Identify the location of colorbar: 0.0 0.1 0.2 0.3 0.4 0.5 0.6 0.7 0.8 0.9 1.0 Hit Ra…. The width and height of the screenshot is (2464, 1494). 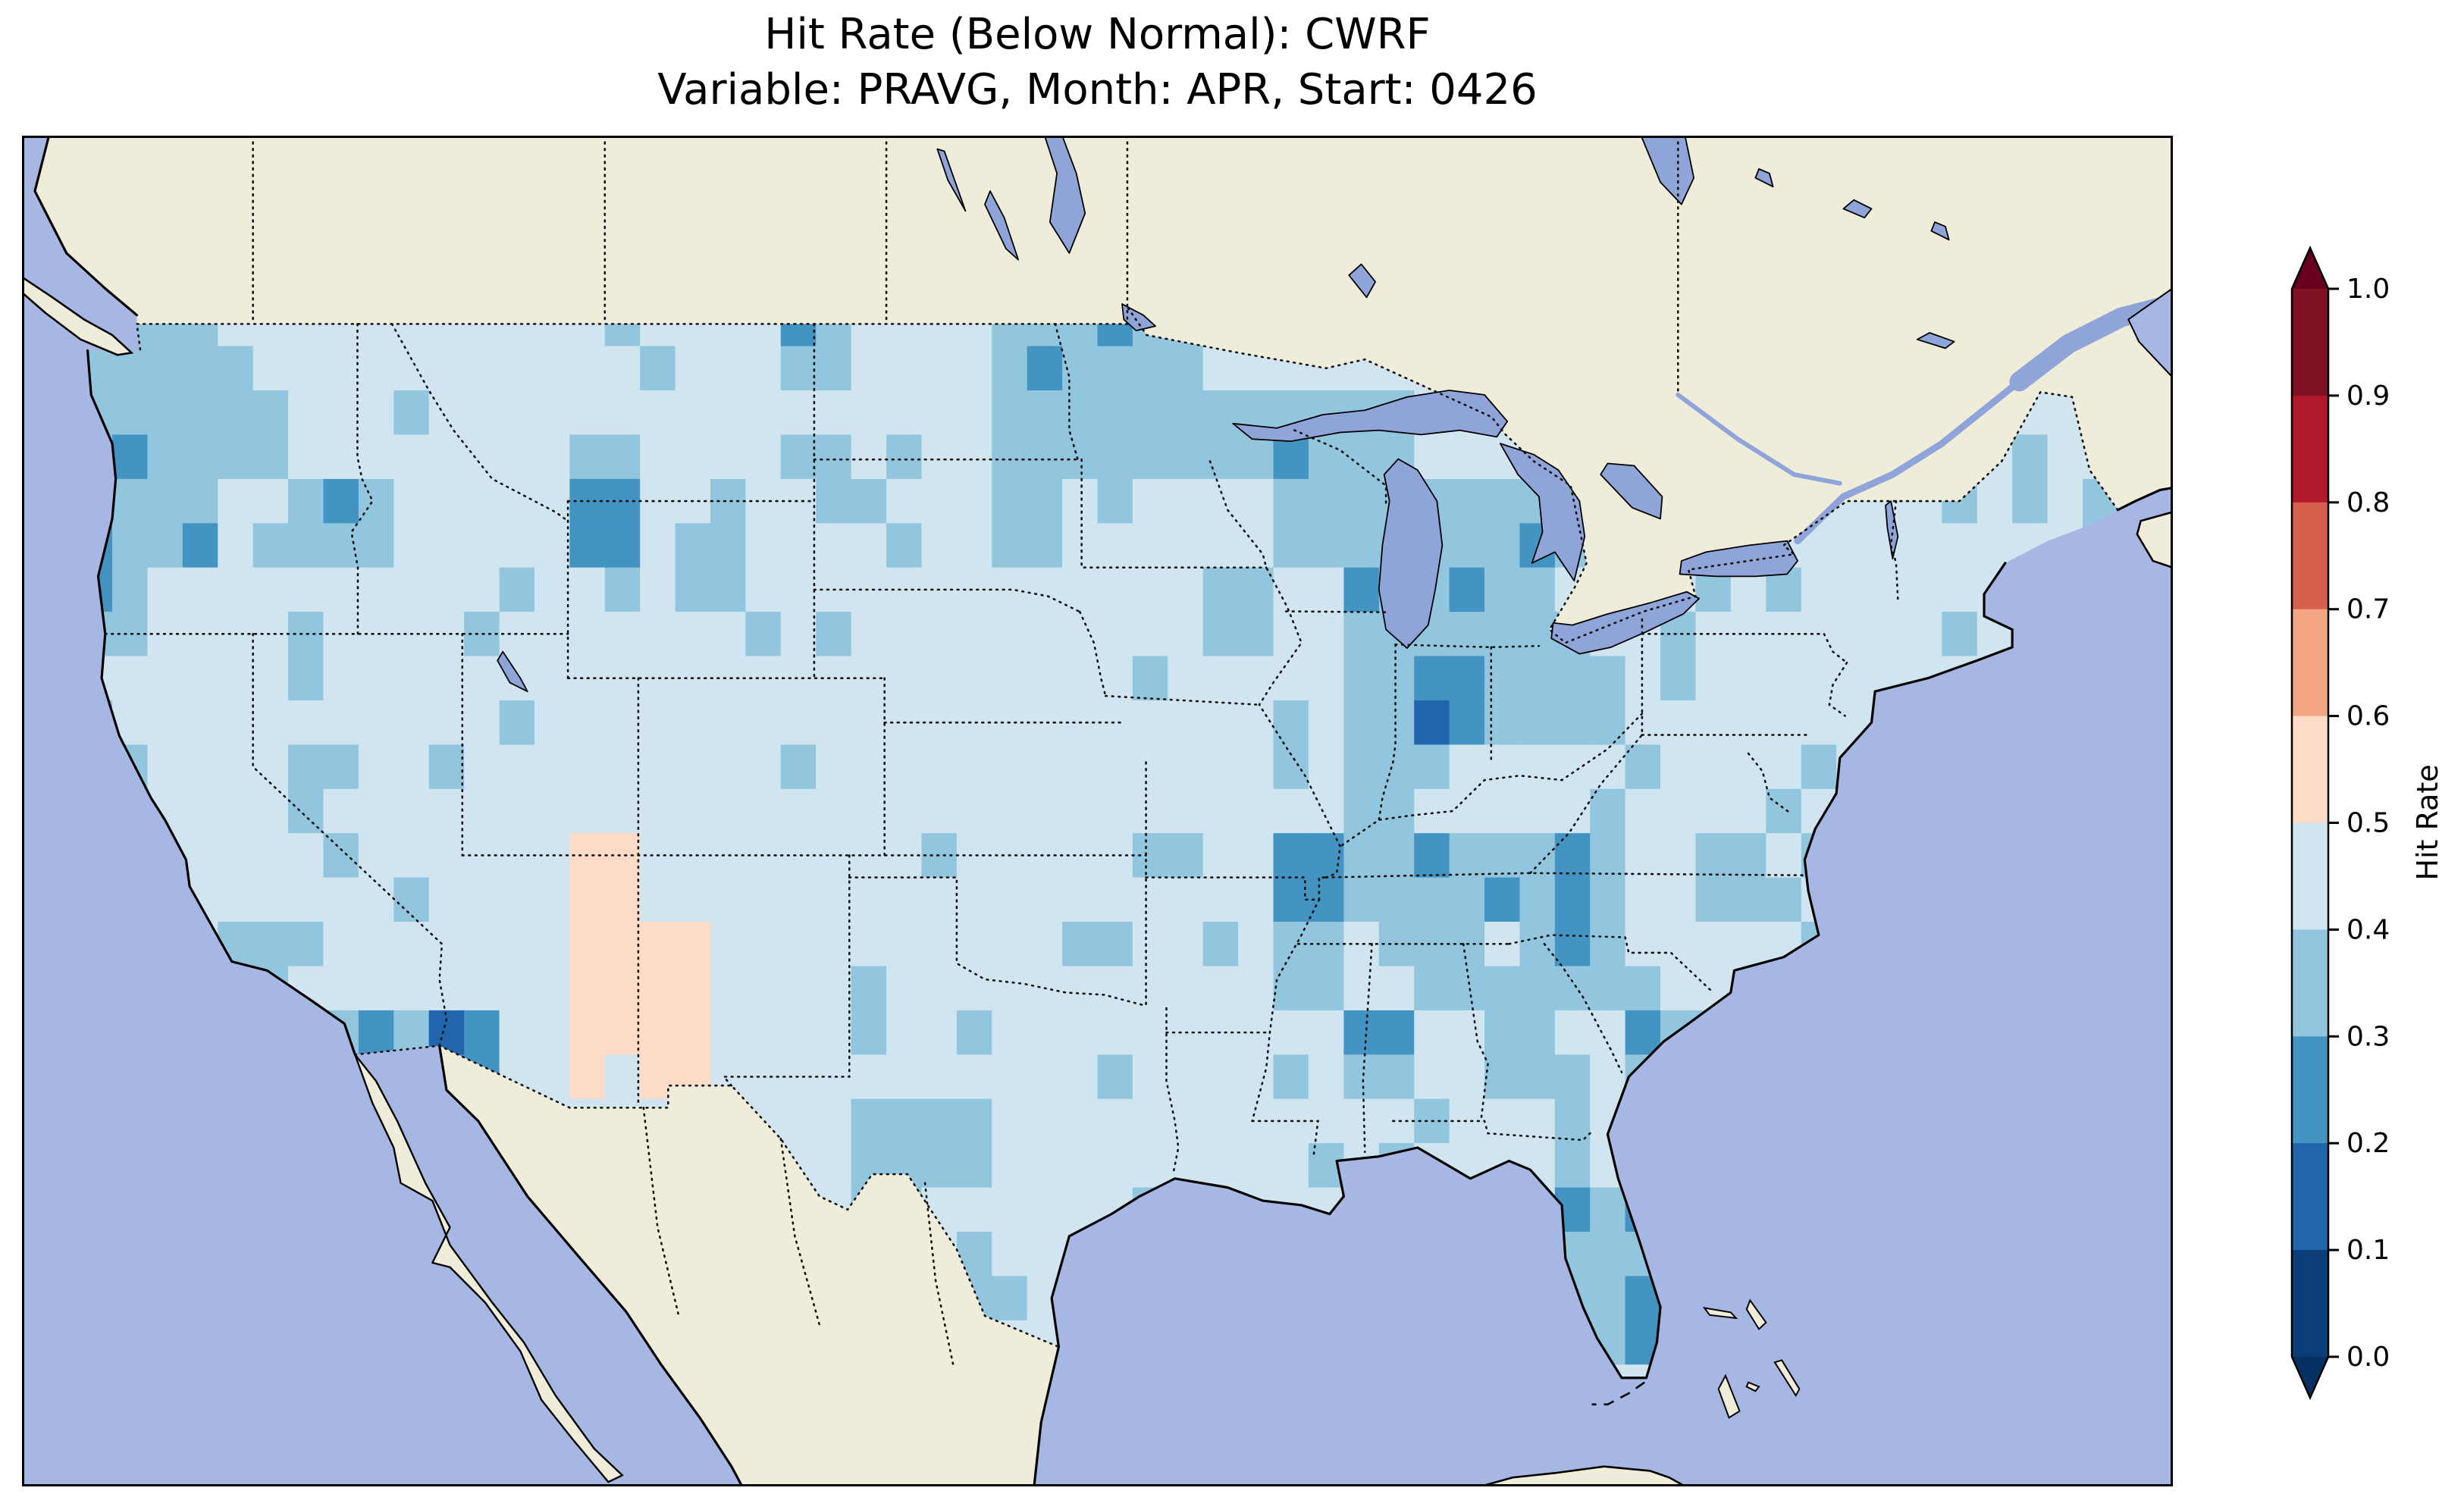
(2367, 823).